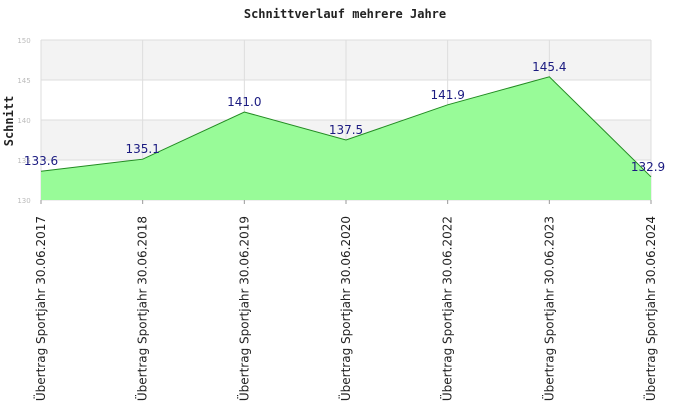 Image resolution: width=690 pixels, height=420 pixels. What do you see at coordinates (346, 130) in the screenshot?
I see `data-label: 137.5` at bounding box center [346, 130].